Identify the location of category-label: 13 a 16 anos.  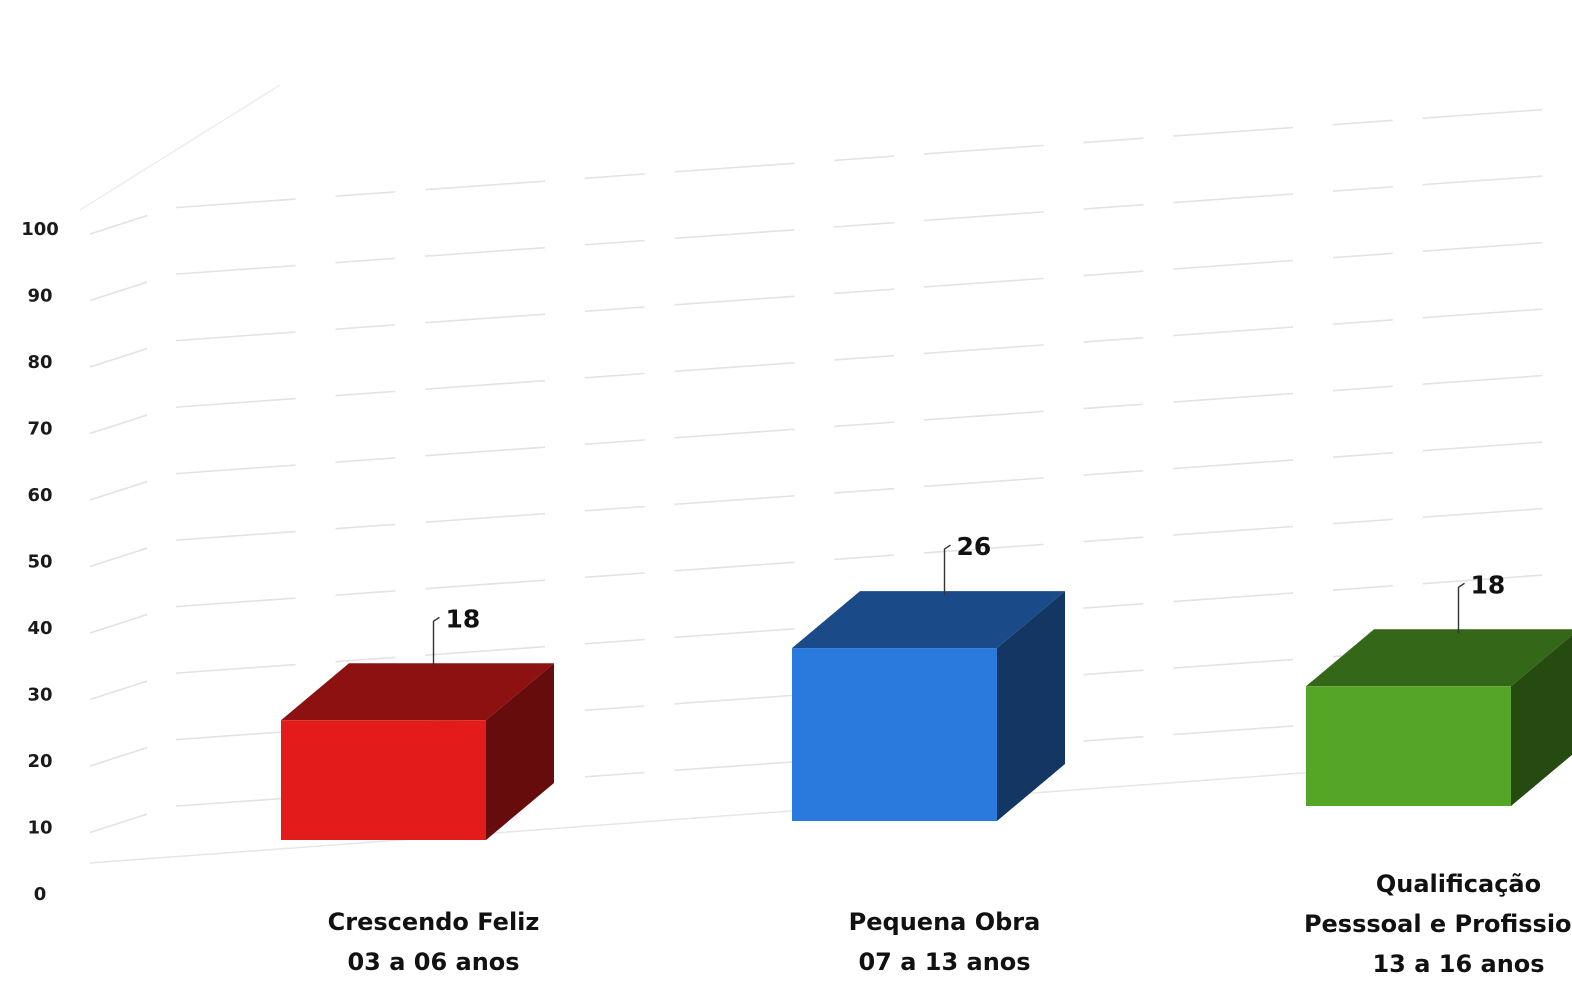
(1458, 964).